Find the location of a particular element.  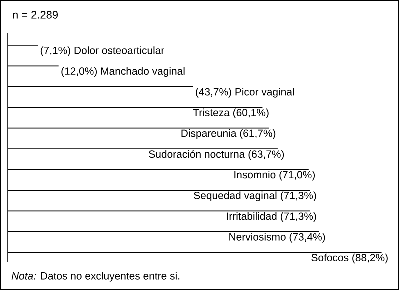

y-tick-label: Sequedad vaginal is located at coordinates (235, 197).